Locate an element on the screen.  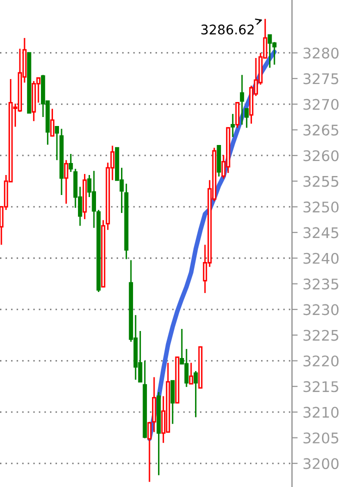
y-tick-label: 3205 is located at coordinates (321, 438).